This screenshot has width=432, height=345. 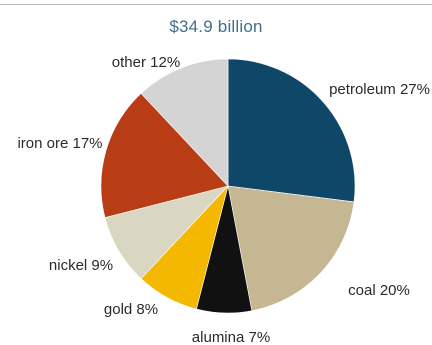 What do you see at coordinates (216, 26) in the screenshot?
I see `chart-title: $34.9 billion` at bounding box center [216, 26].